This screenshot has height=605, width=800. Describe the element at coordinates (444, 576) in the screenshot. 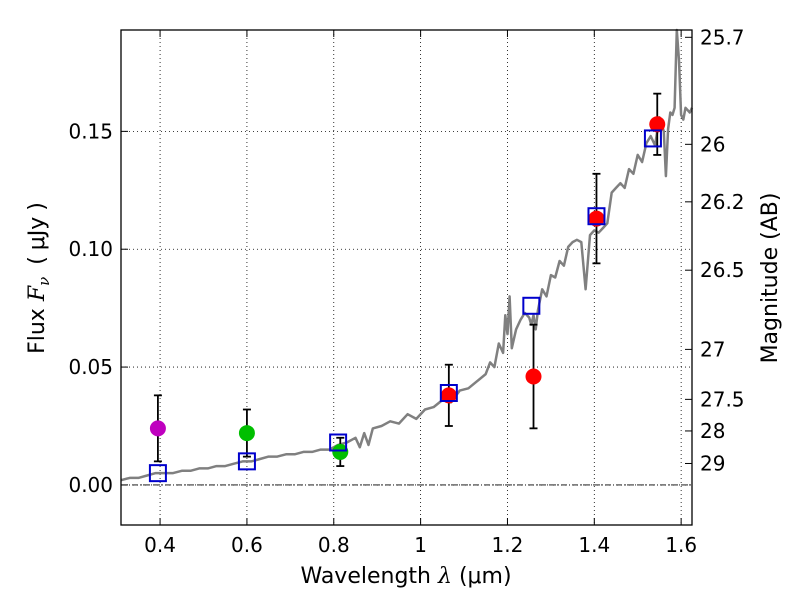

I see `x-axis-label-symbol: λ` at that location.